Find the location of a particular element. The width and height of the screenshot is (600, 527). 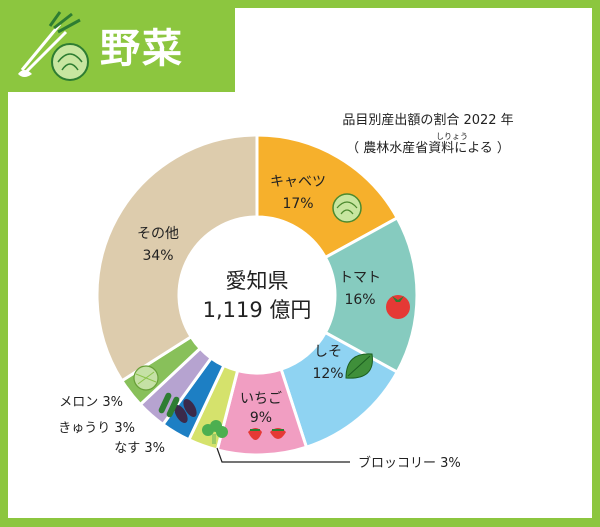

slice-outside-label: ブロッコリー 3% is located at coordinates (409, 463).